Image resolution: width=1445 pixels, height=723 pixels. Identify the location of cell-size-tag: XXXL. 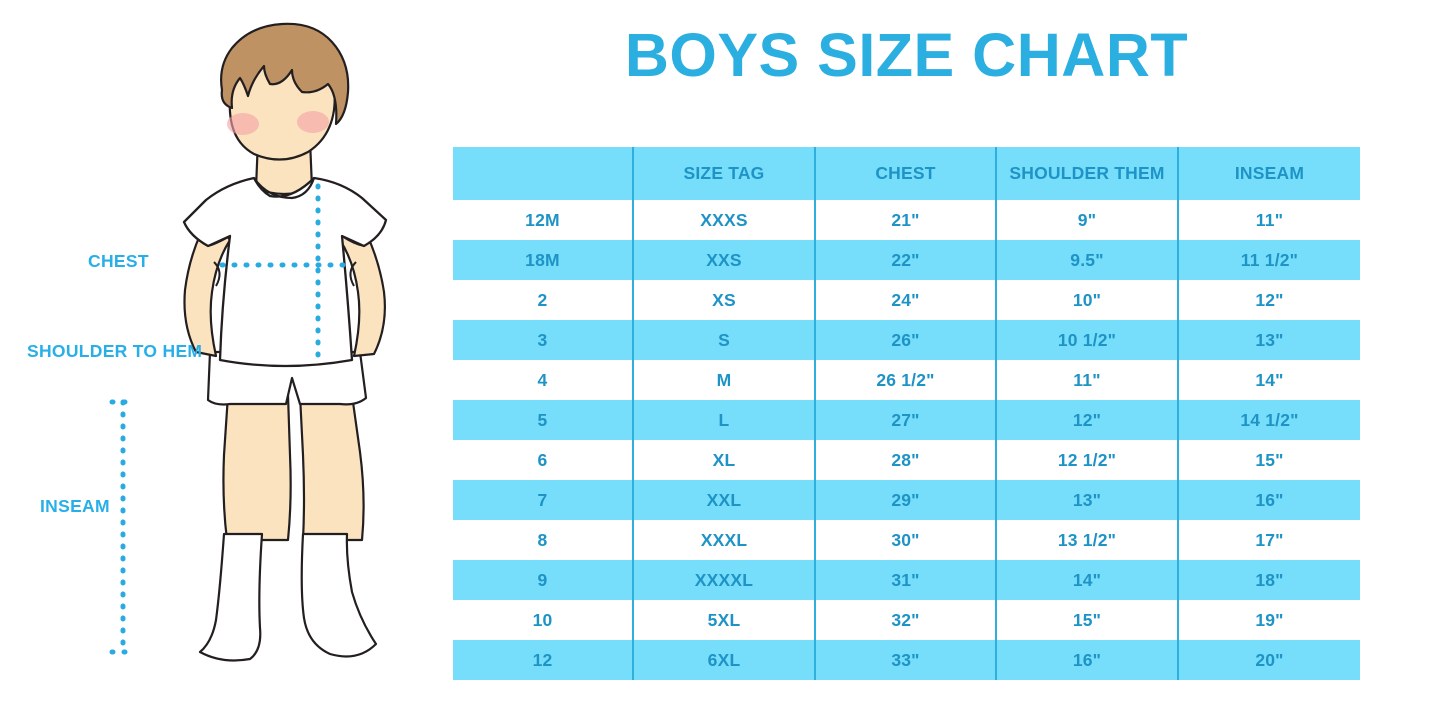
(723, 540).